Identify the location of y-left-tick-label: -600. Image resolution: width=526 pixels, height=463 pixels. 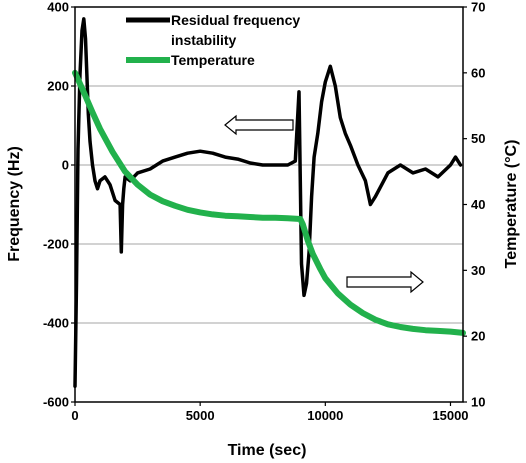
(56, 402).